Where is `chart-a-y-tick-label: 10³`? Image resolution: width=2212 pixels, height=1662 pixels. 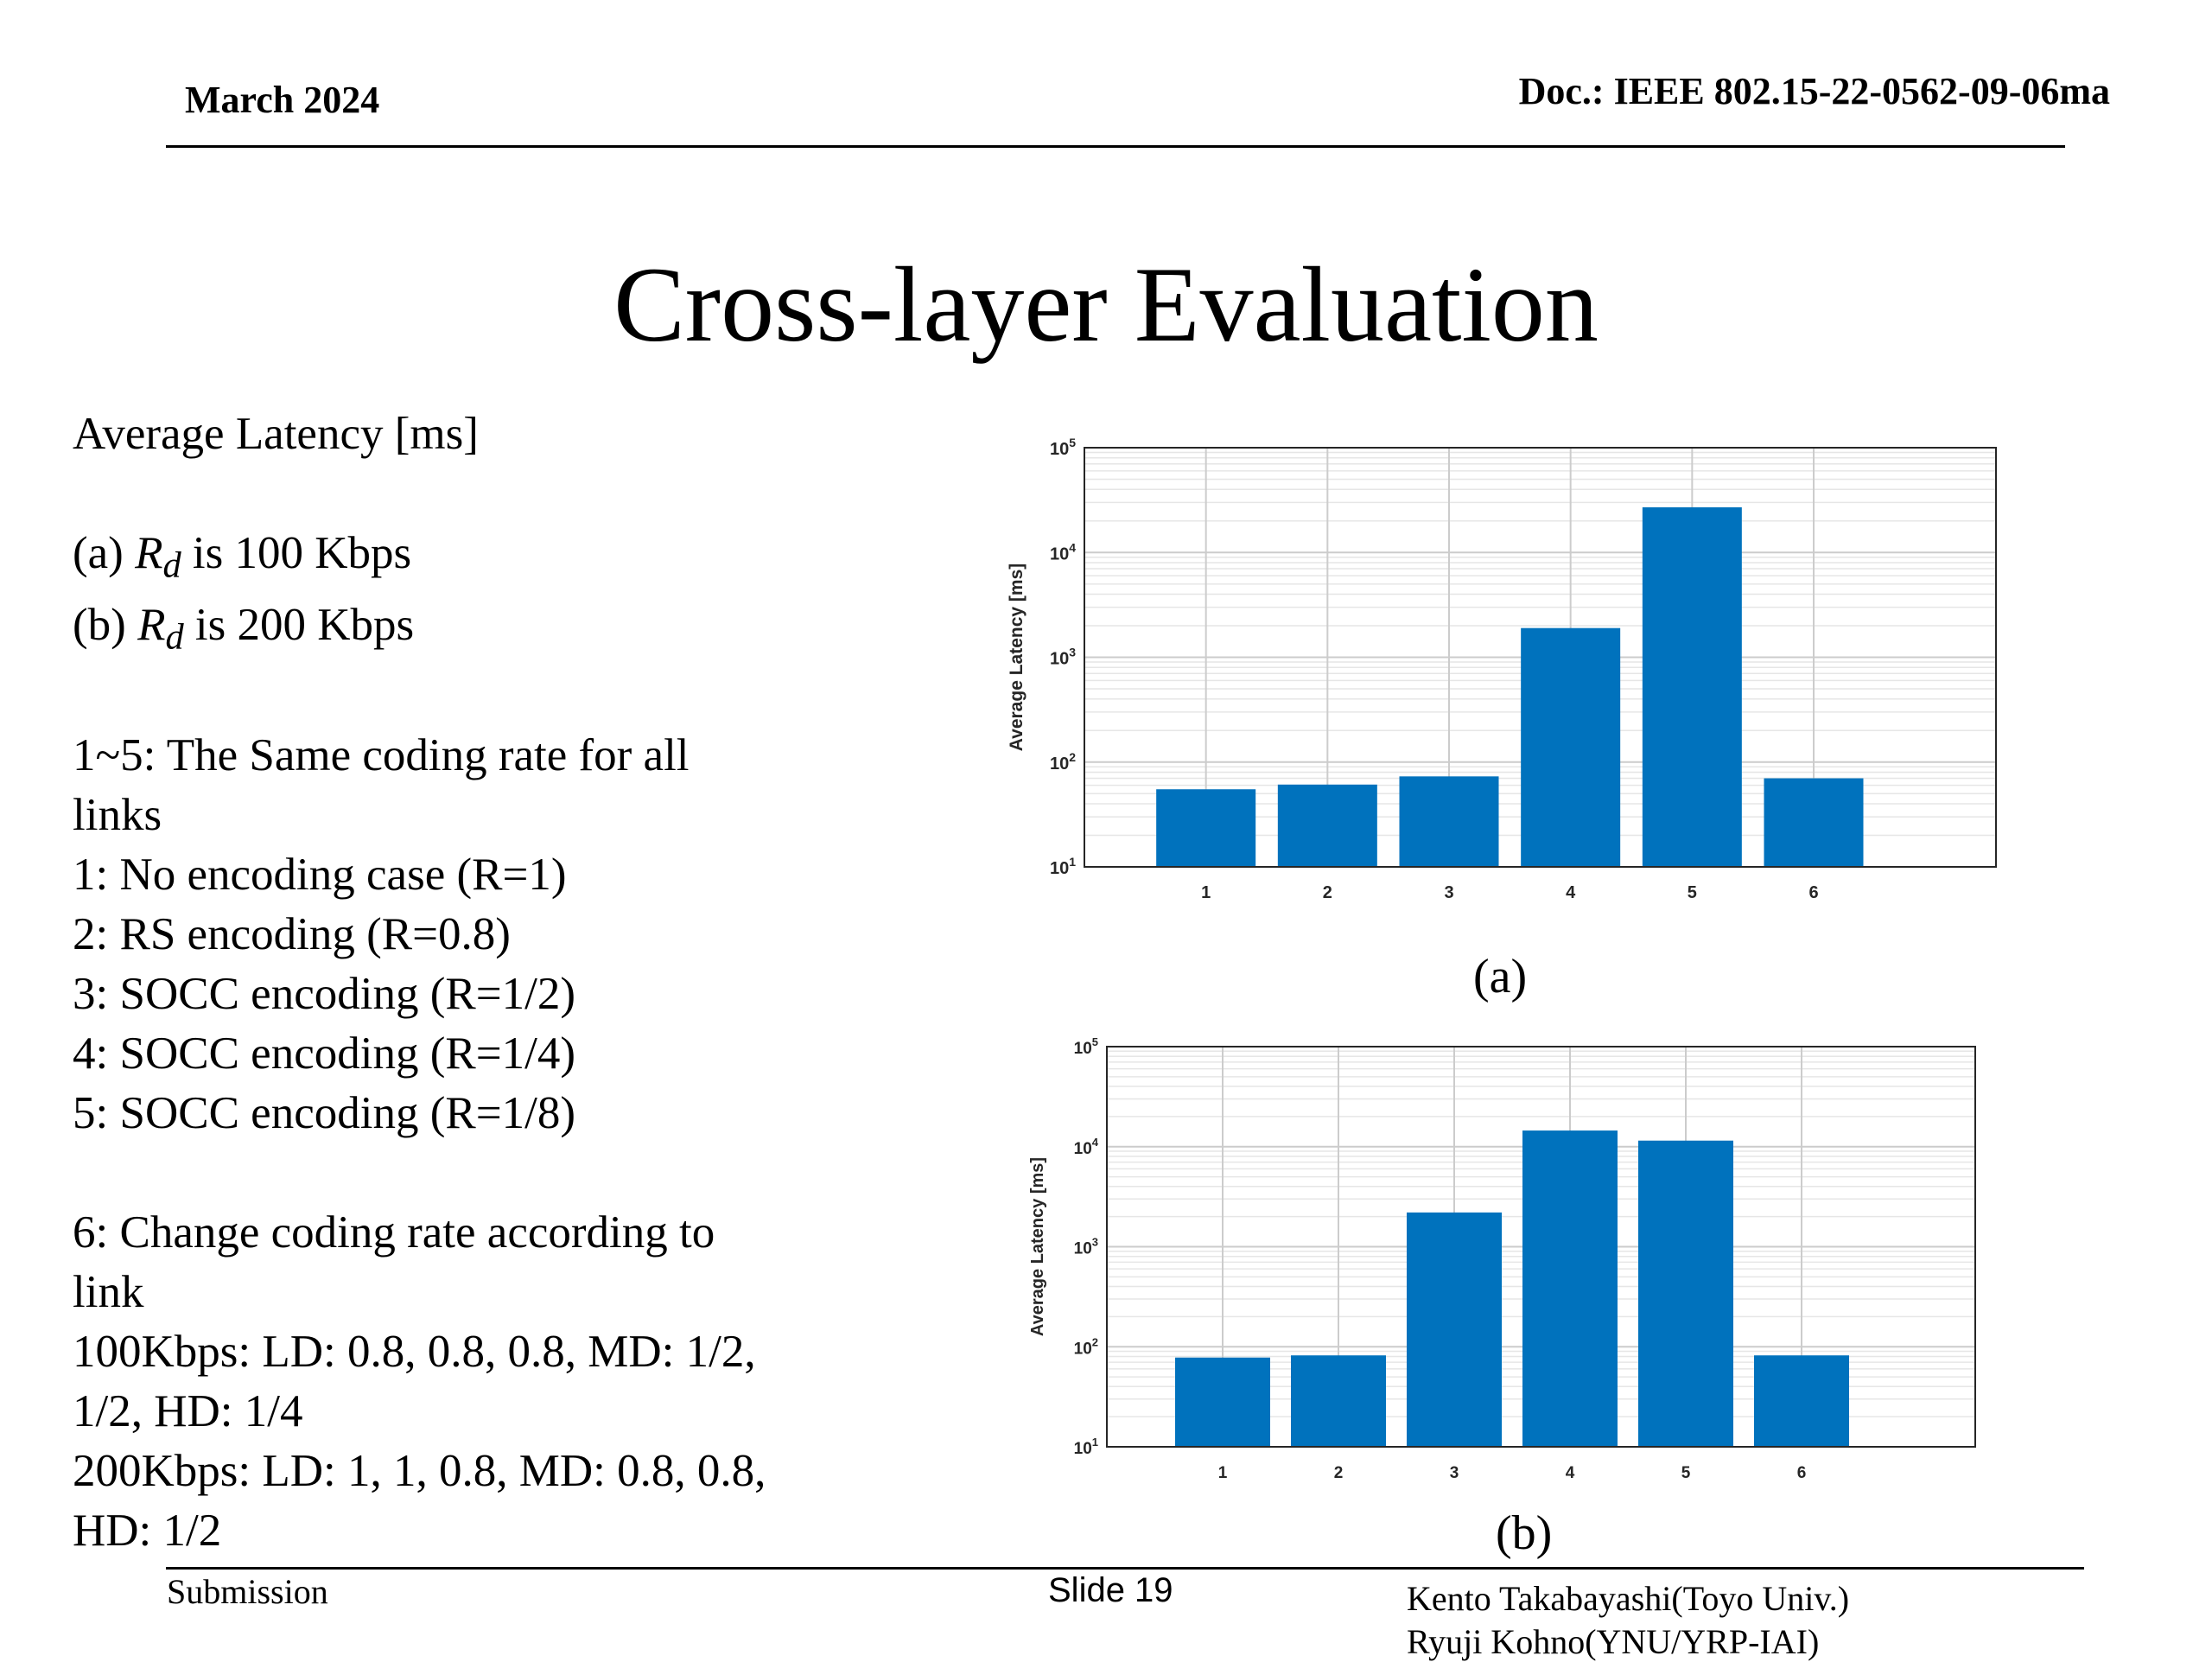 chart-a-y-tick-label: 10³ is located at coordinates (1063, 657).